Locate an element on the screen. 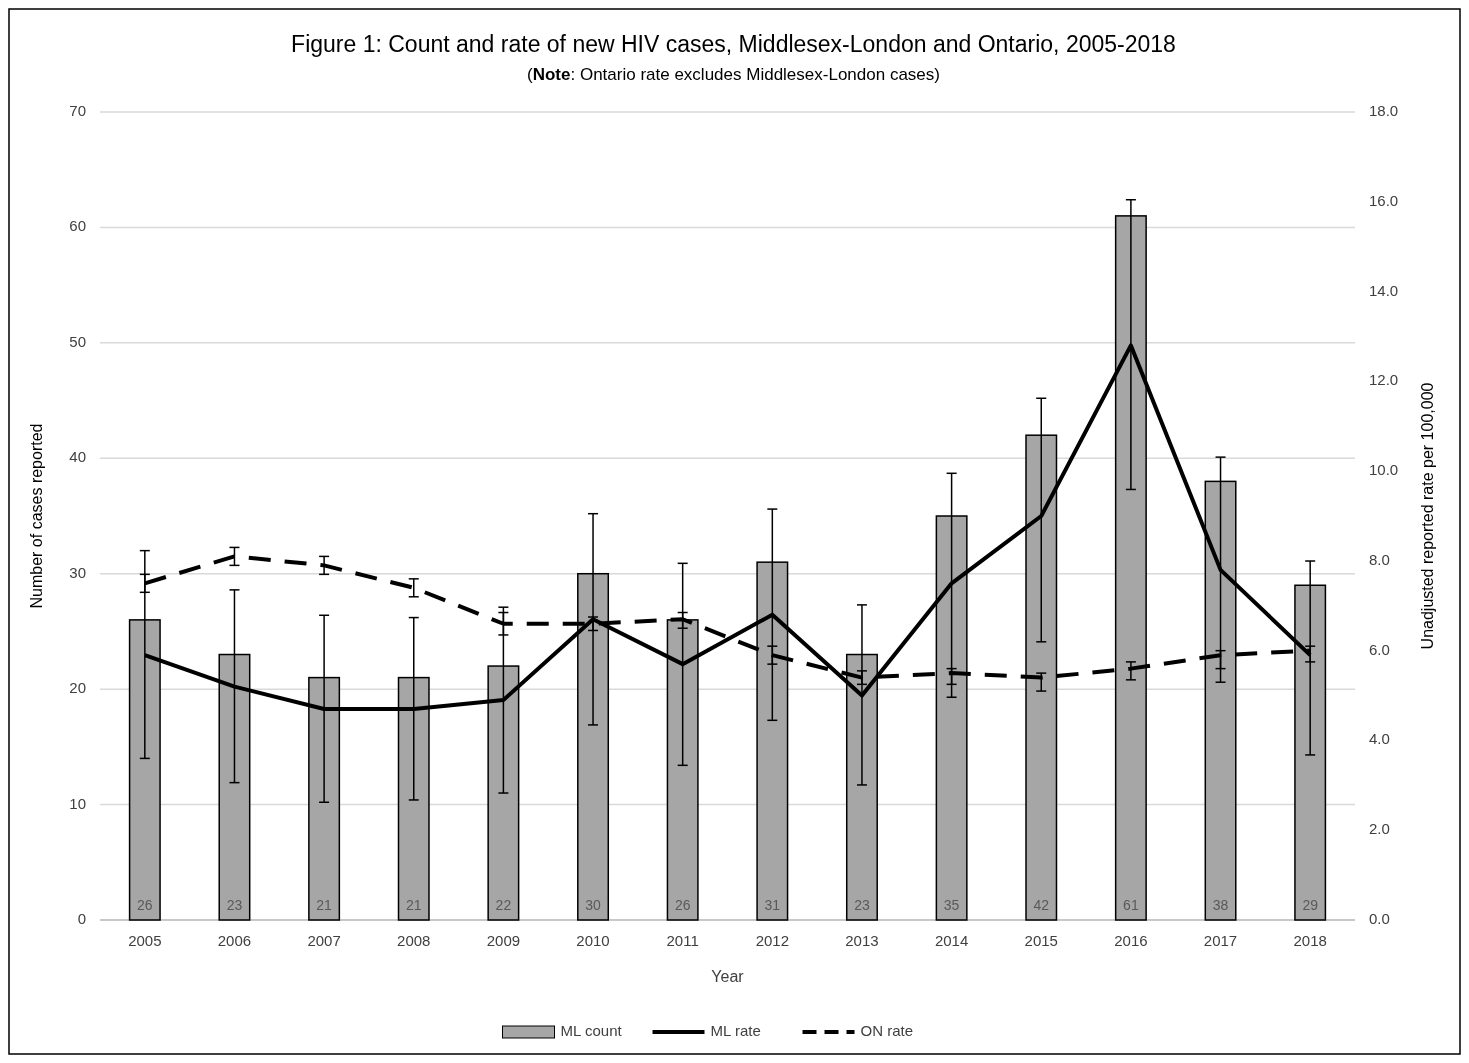  data-label: 42 is located at coordinates (1041, 904).